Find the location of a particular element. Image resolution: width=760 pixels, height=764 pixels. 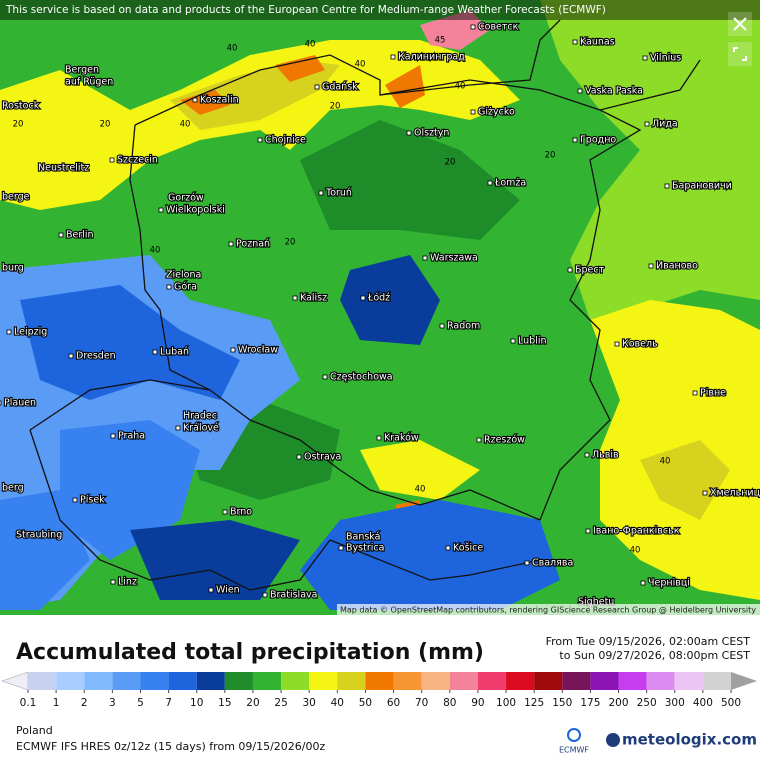

legend-tick-label: 250 is located at coordinates (647, 703).